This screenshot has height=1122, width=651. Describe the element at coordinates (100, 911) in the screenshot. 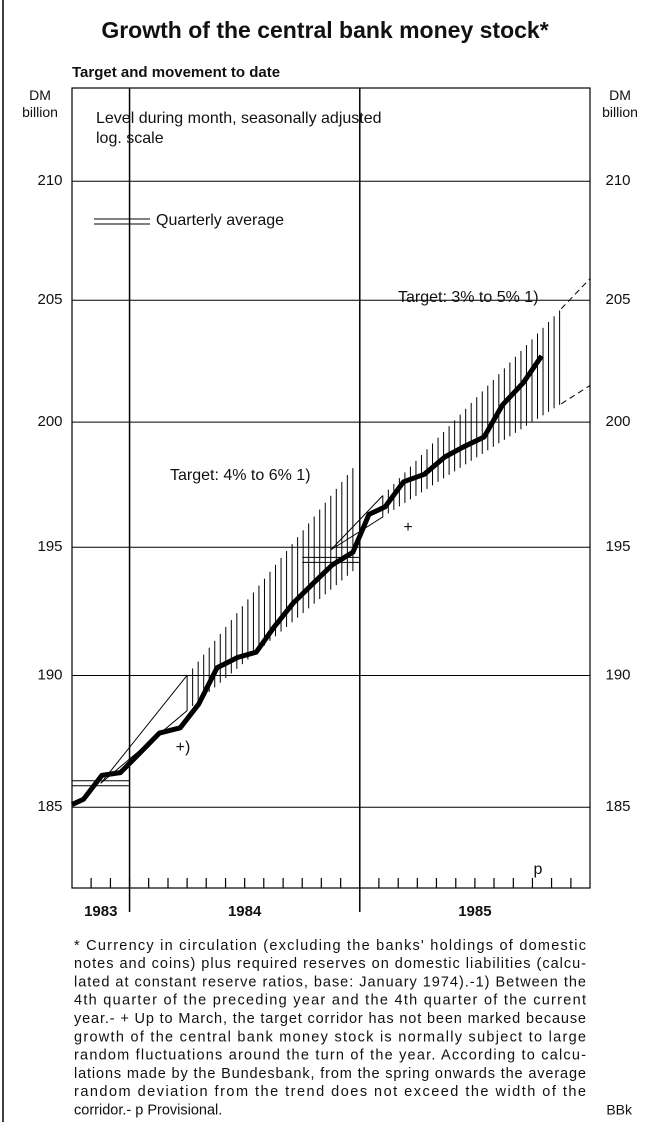

I see `x-year-label: 1983` at that location.